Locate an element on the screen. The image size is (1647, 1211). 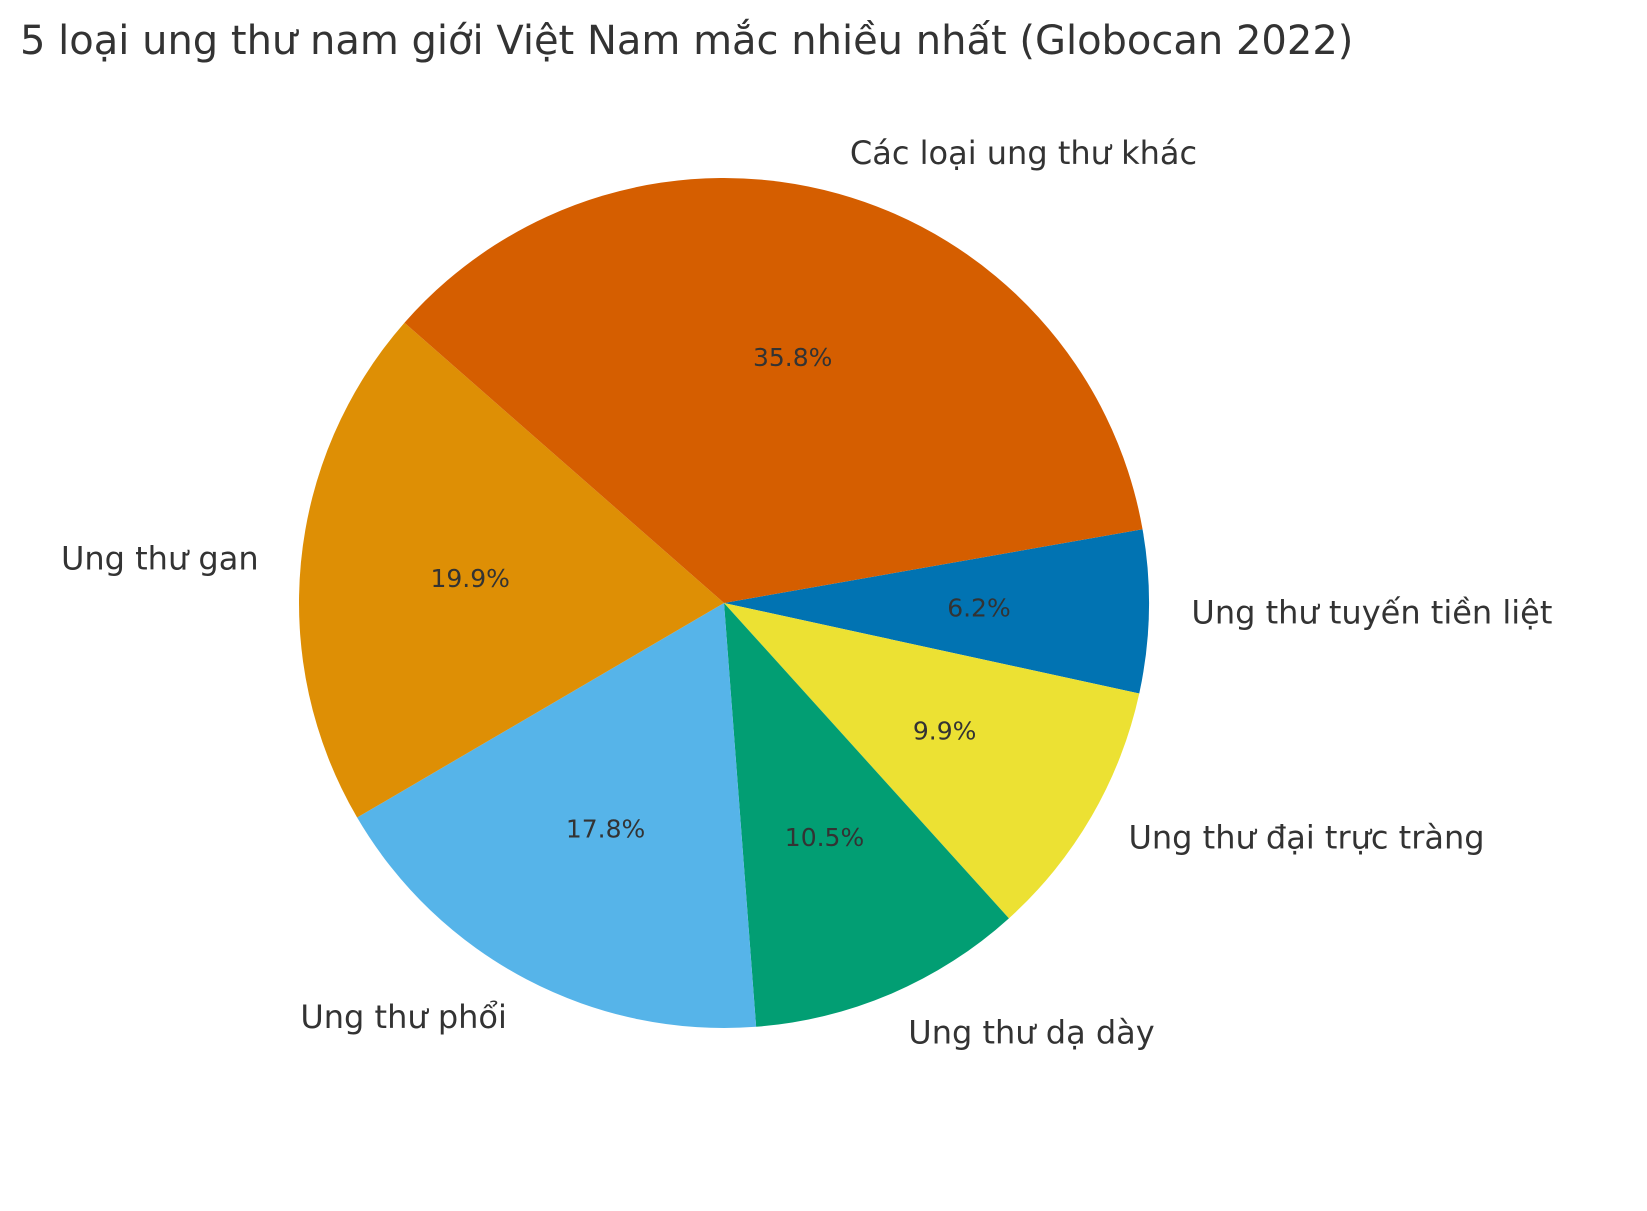
slice-label: Ung thư phổi is located at coordinates (403, 1017).